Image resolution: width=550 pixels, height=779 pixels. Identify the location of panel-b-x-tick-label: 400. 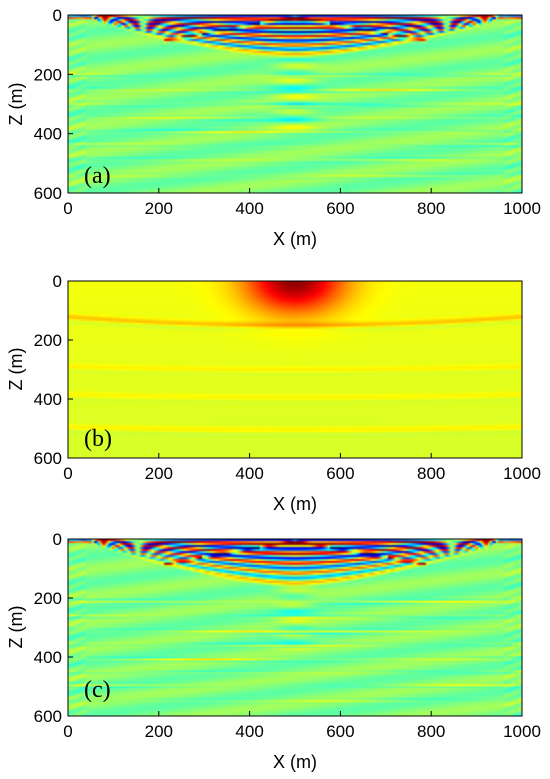
(249, 473).